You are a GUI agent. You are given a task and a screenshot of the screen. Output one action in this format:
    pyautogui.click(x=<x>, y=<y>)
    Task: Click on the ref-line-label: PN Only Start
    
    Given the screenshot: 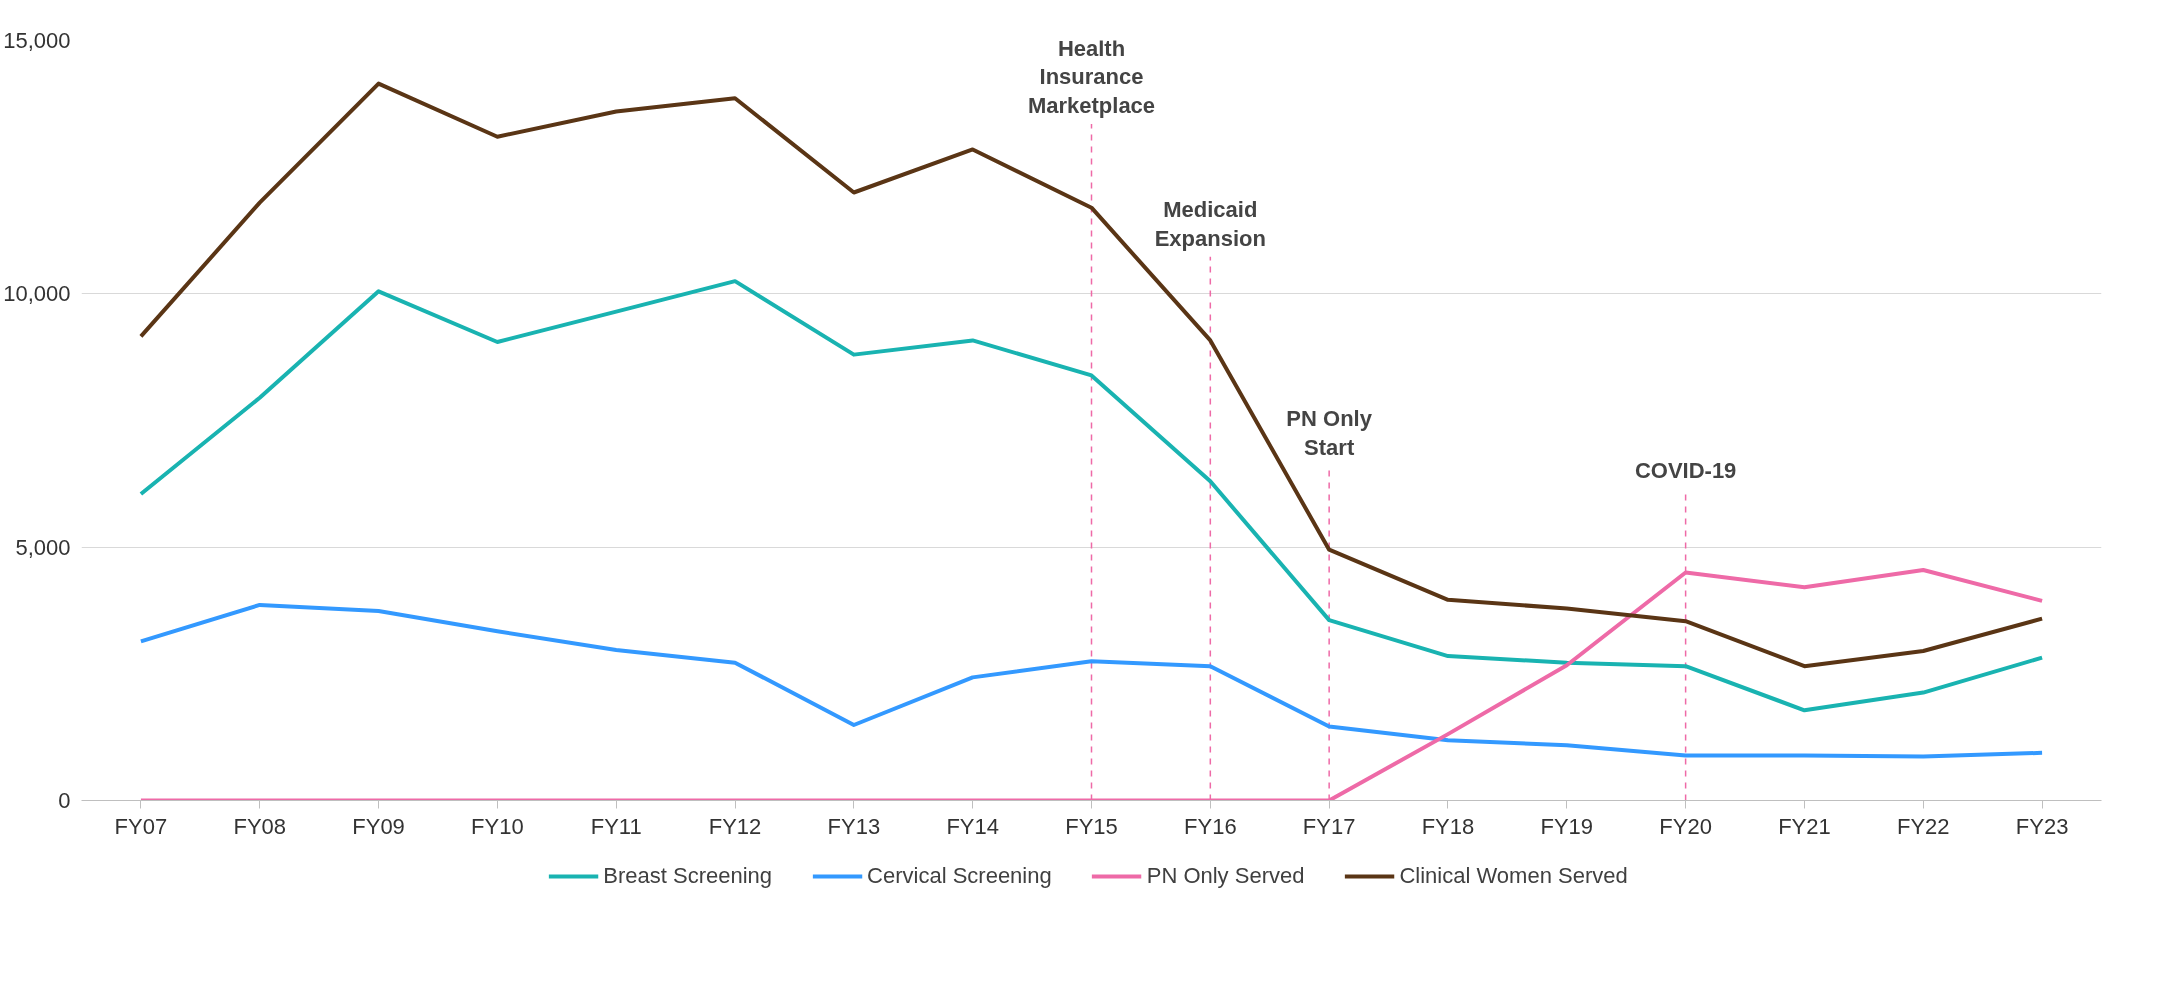 What is the action you would take?
    pyautogui.click(x=1329, y=433)
    